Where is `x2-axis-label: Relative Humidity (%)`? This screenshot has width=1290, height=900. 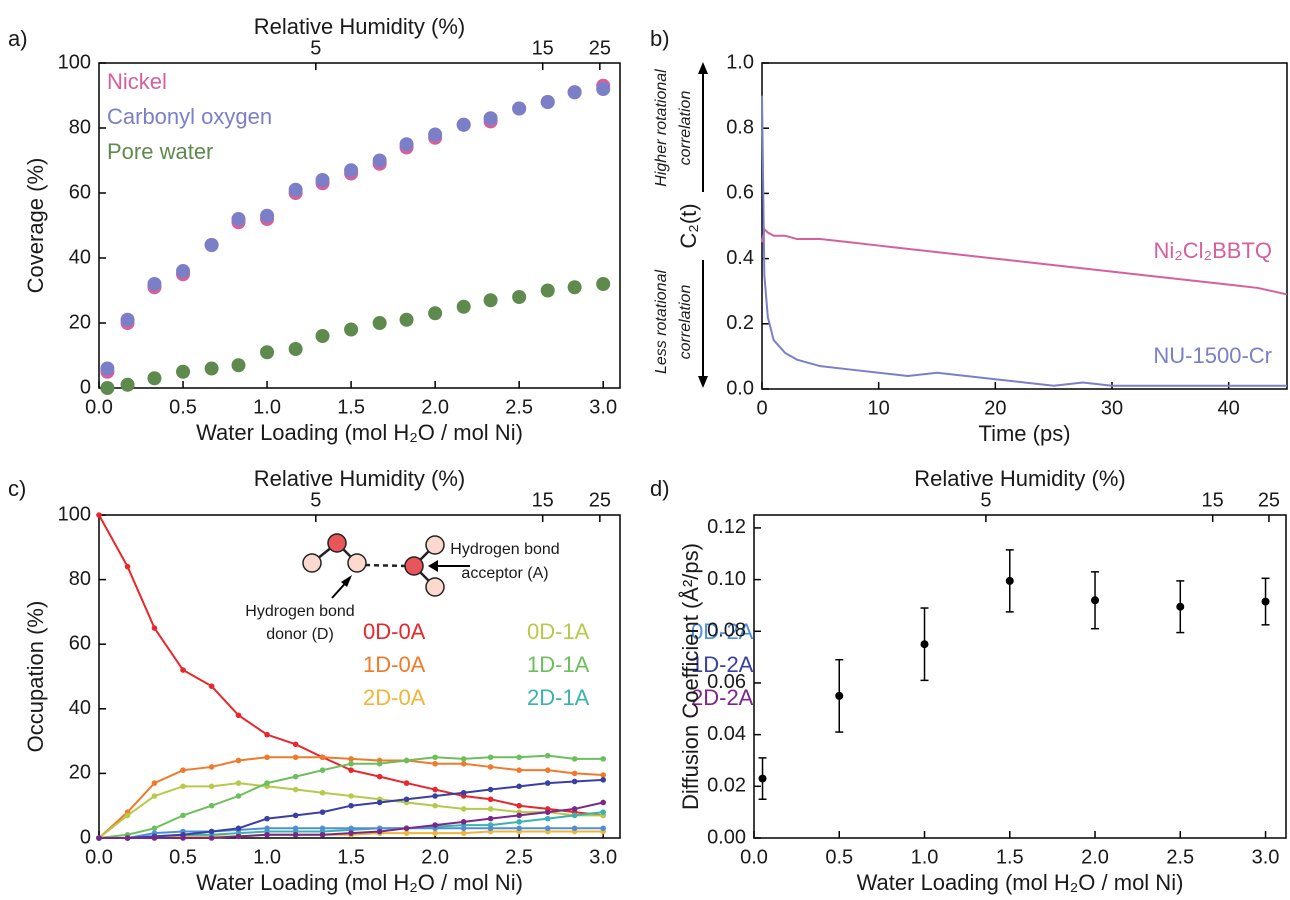 x2-axis-label: Relative Humidity (%) is located at coordinates (1020, 478).